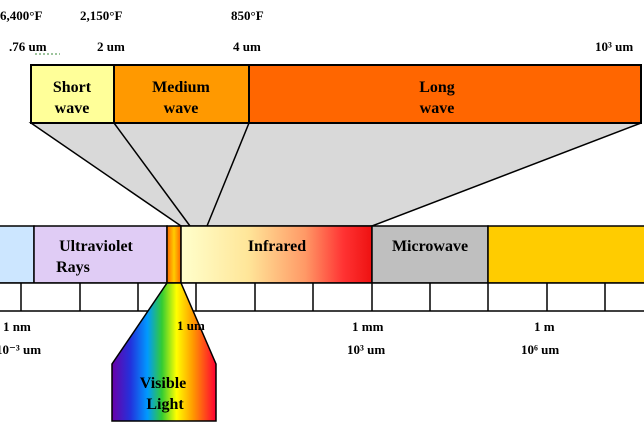  I want to click on short-wave-band, so click(72, 94).